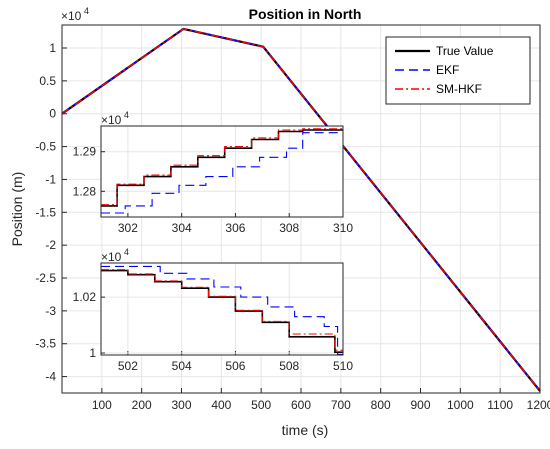 The image size is (550, 449). Describe the element at coordinates (420, 405) in the screenshot. I see `x-tick-label: 900` at that location.